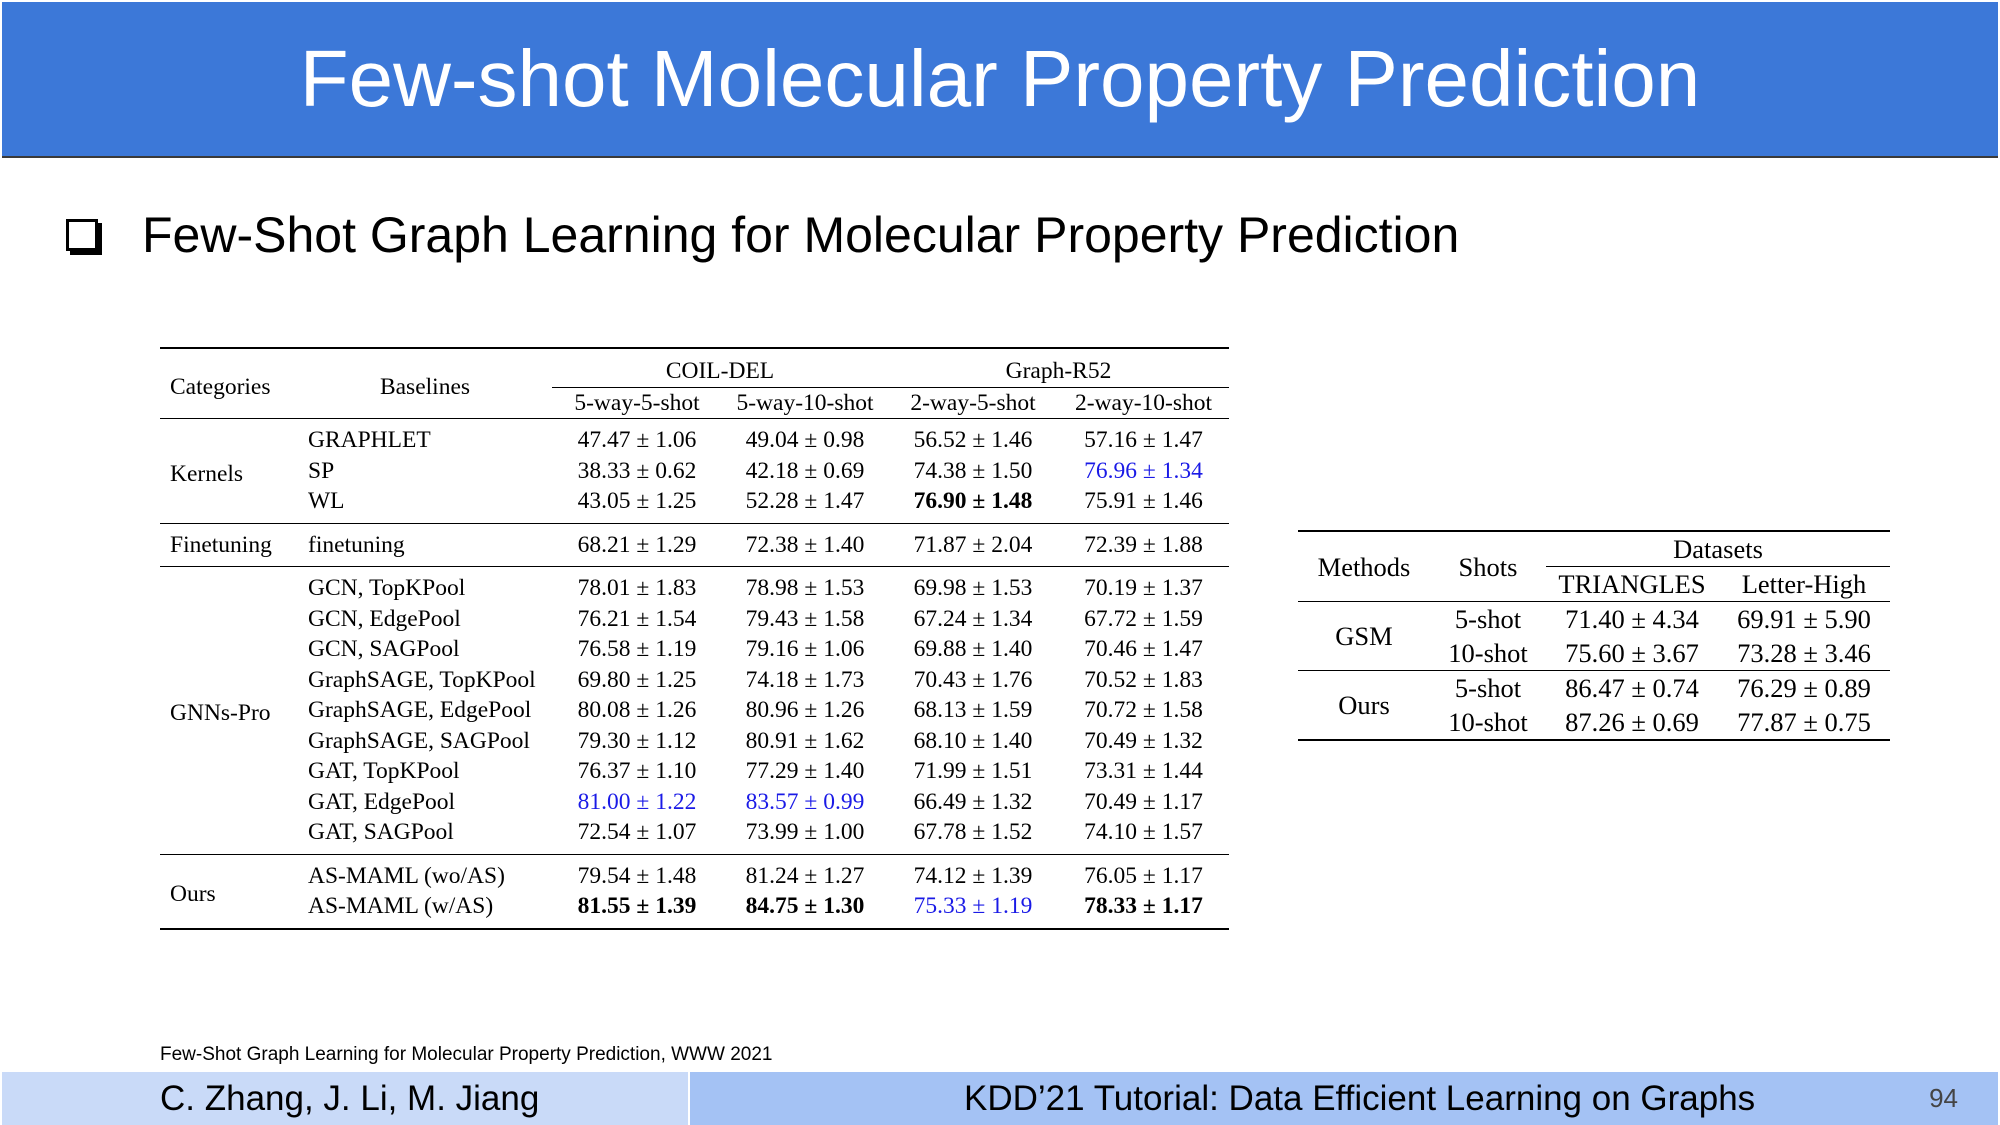 The image size is (2000, 1125). Describe the element at coordinates (221, 544) in the screenshot. I see `category-cell: Finetuning` at that location.